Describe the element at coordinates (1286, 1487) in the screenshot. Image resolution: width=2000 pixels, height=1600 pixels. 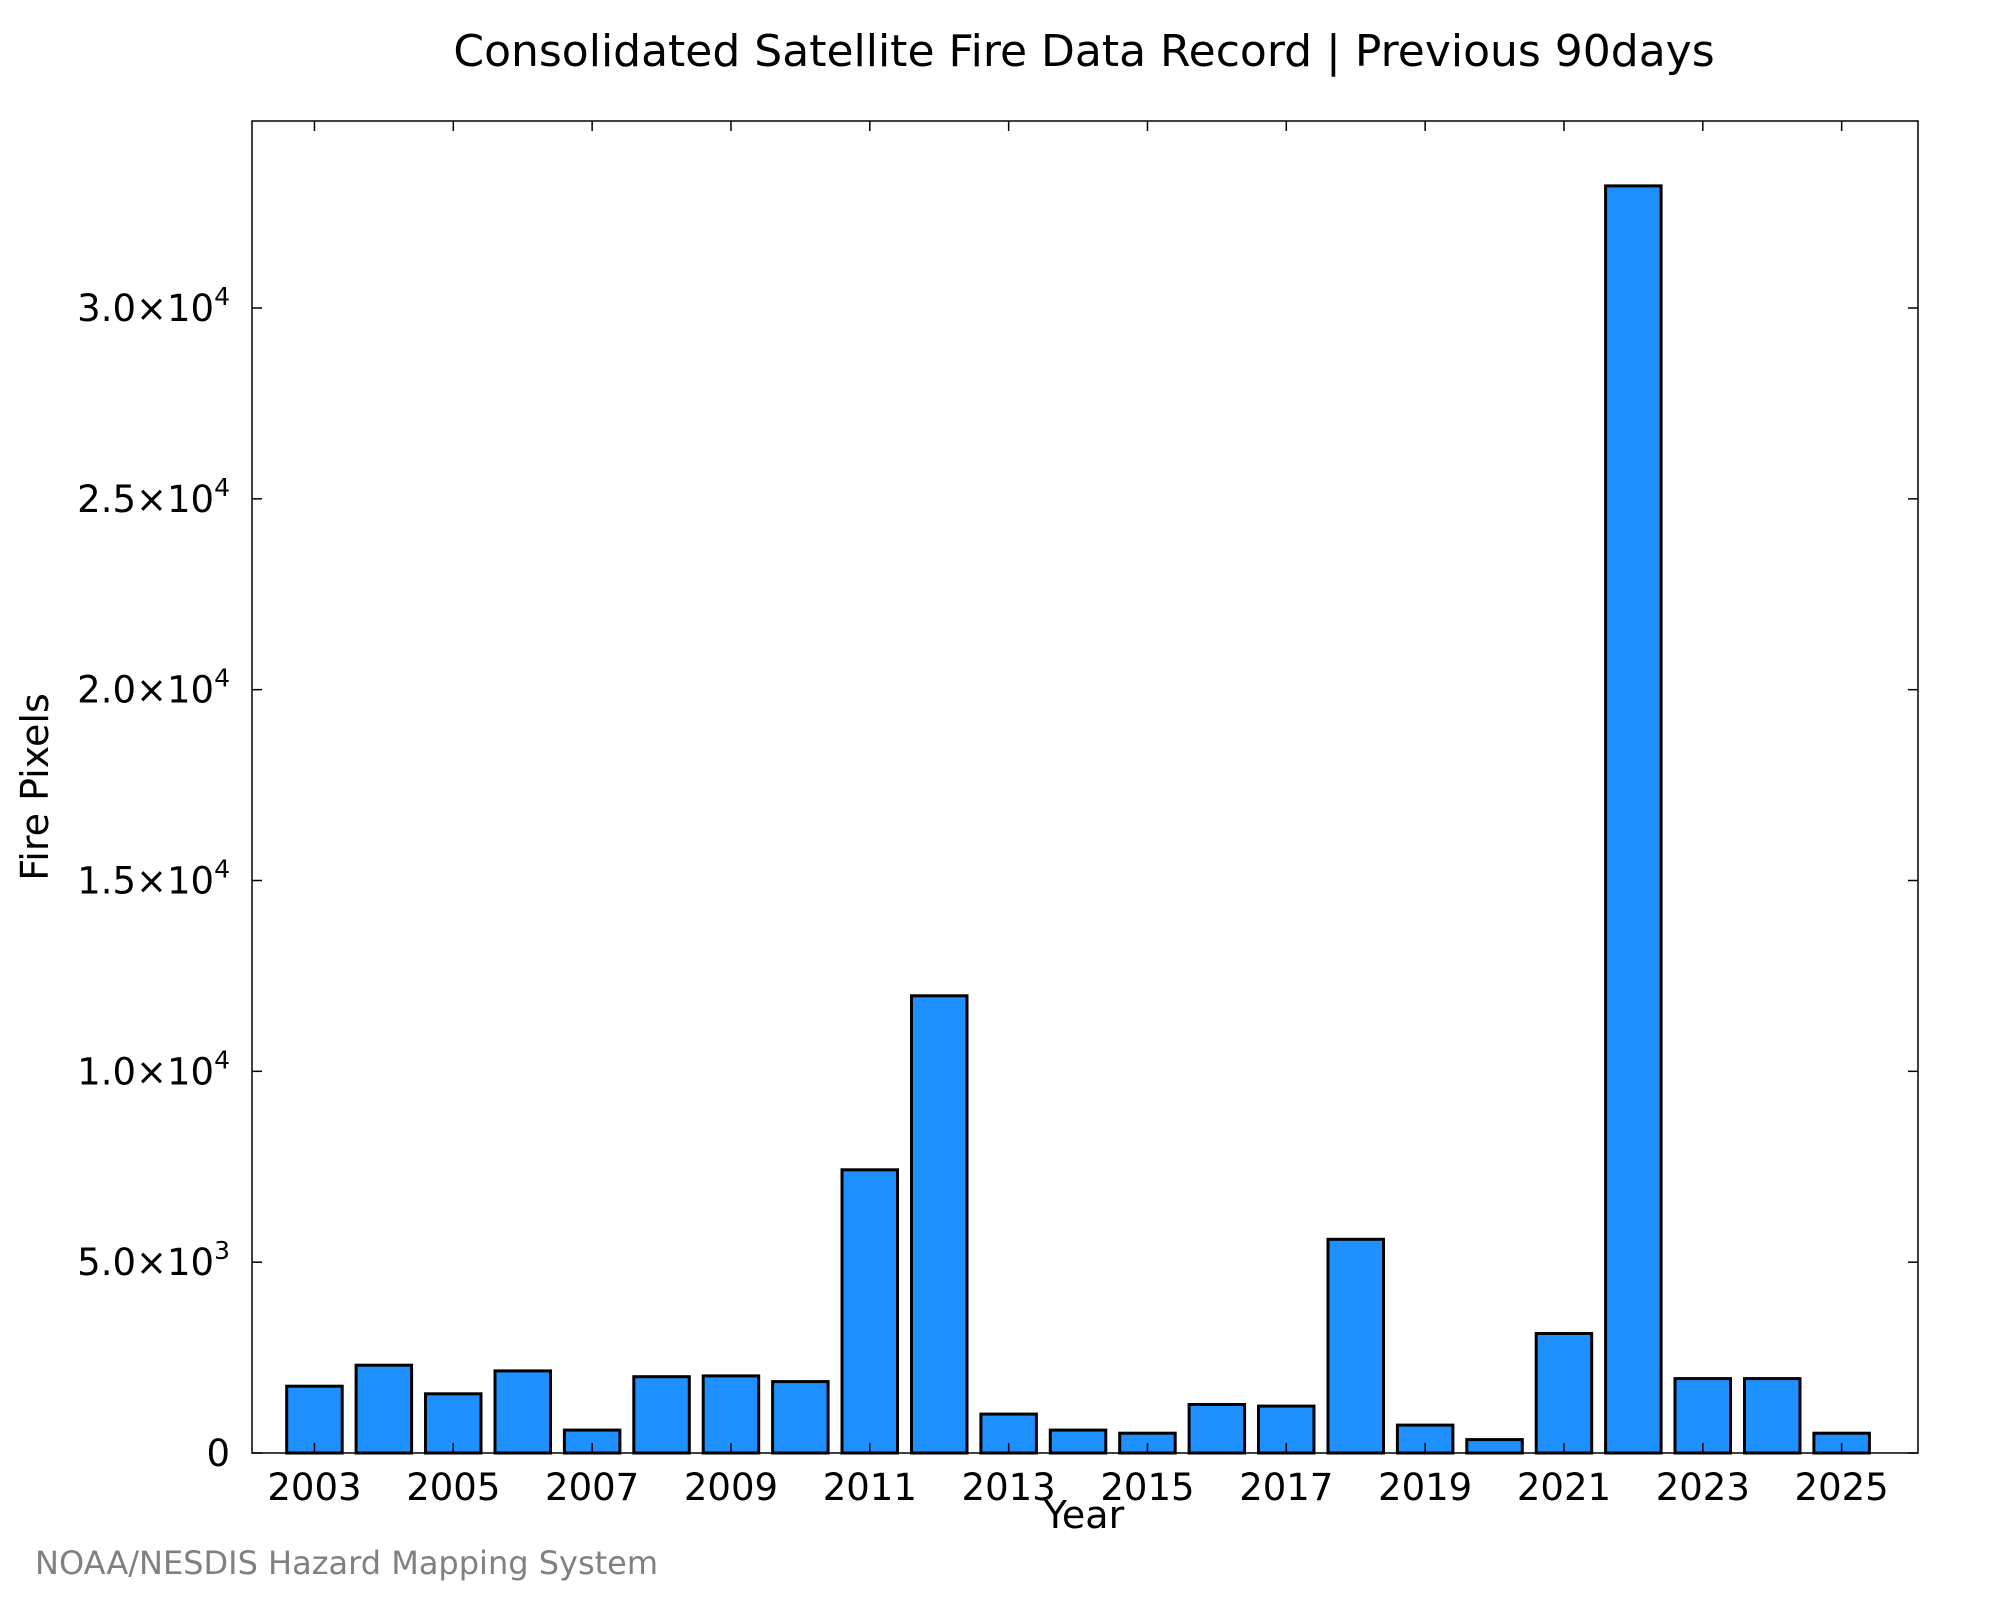
I see `x-tick-label-2017: 2017` at that location.